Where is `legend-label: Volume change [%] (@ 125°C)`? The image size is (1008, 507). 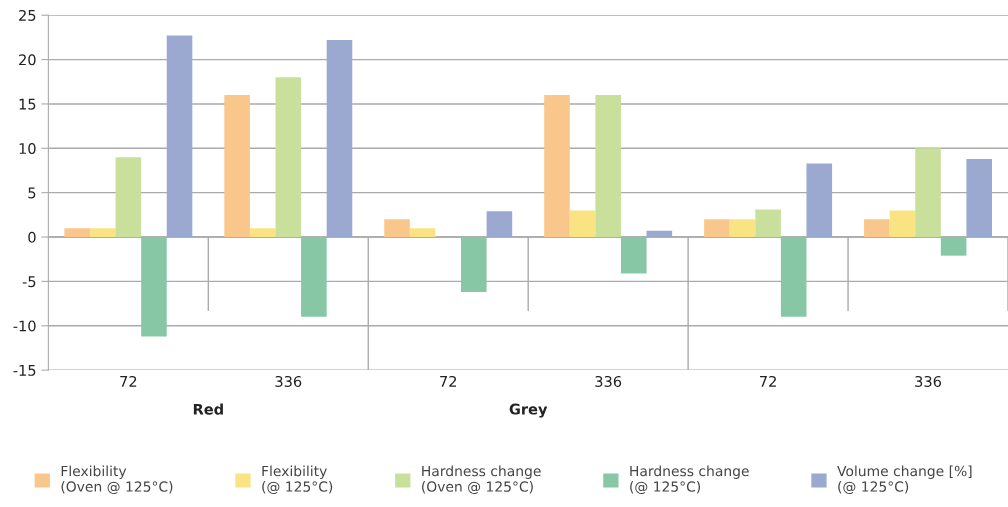
legend-label: Volume change [%] (@ 125°C) is located at coordinates (904, 480).